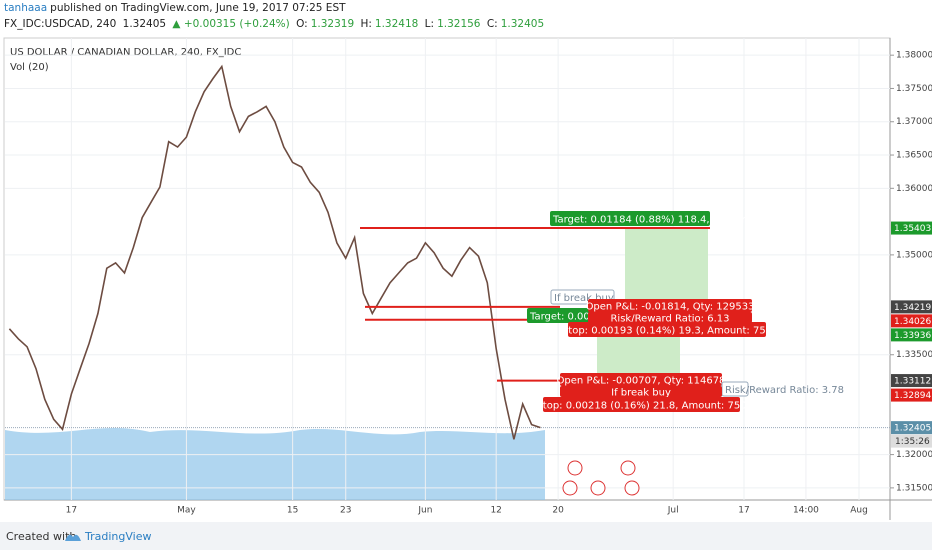 This screenshot has height=550, width=932. What do you see at coordinates (429, 24) in the screenshot?
I see `l-label: L:` at bounding box center [429, 24].